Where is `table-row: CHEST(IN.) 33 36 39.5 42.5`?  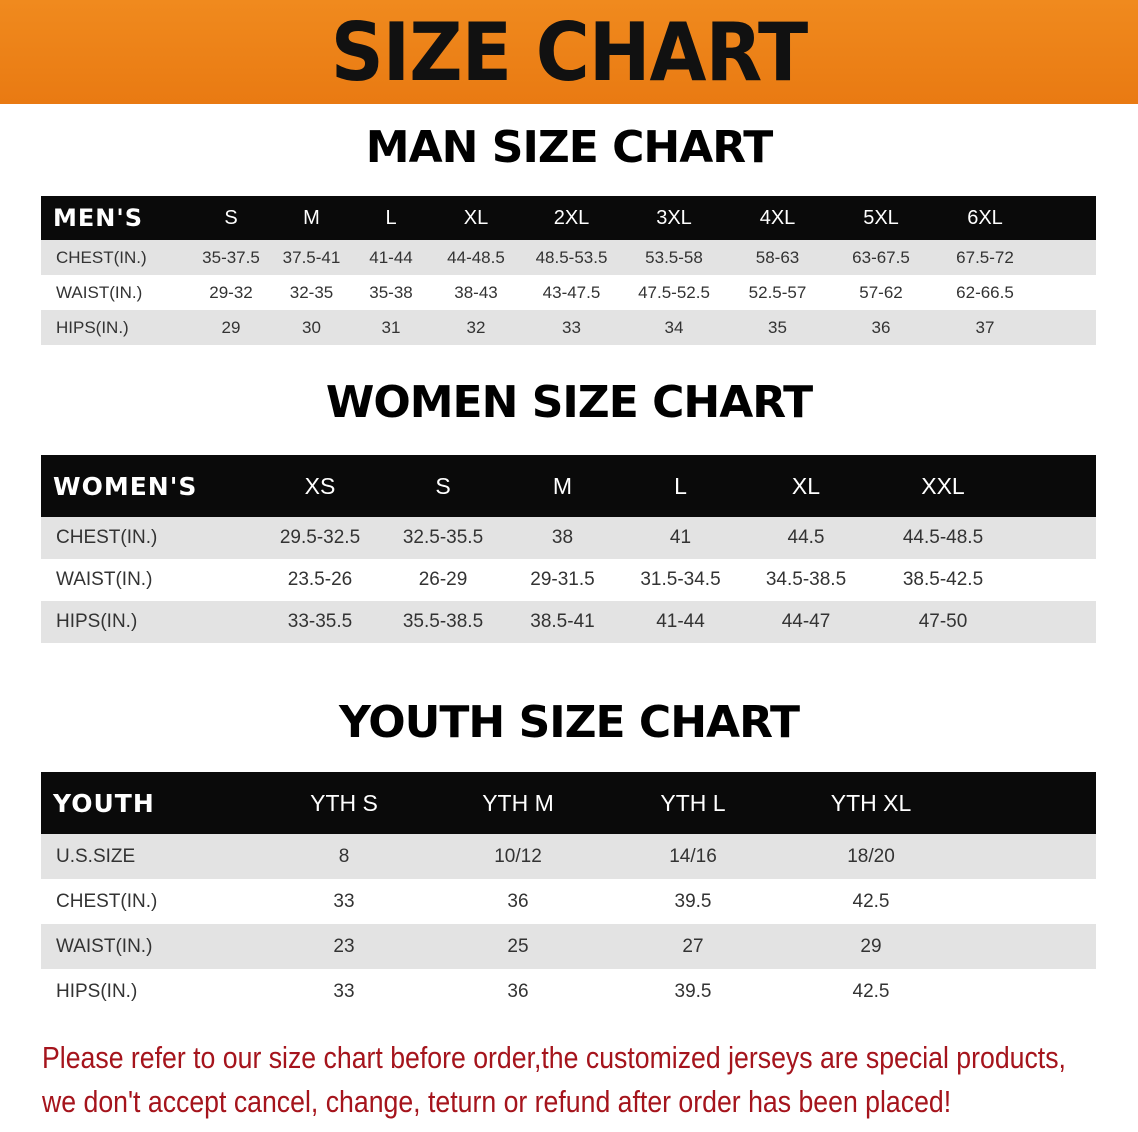
table-row: CHEST(IN.) 33 36 39.5 42.5 is located at coordinates (568, 901).